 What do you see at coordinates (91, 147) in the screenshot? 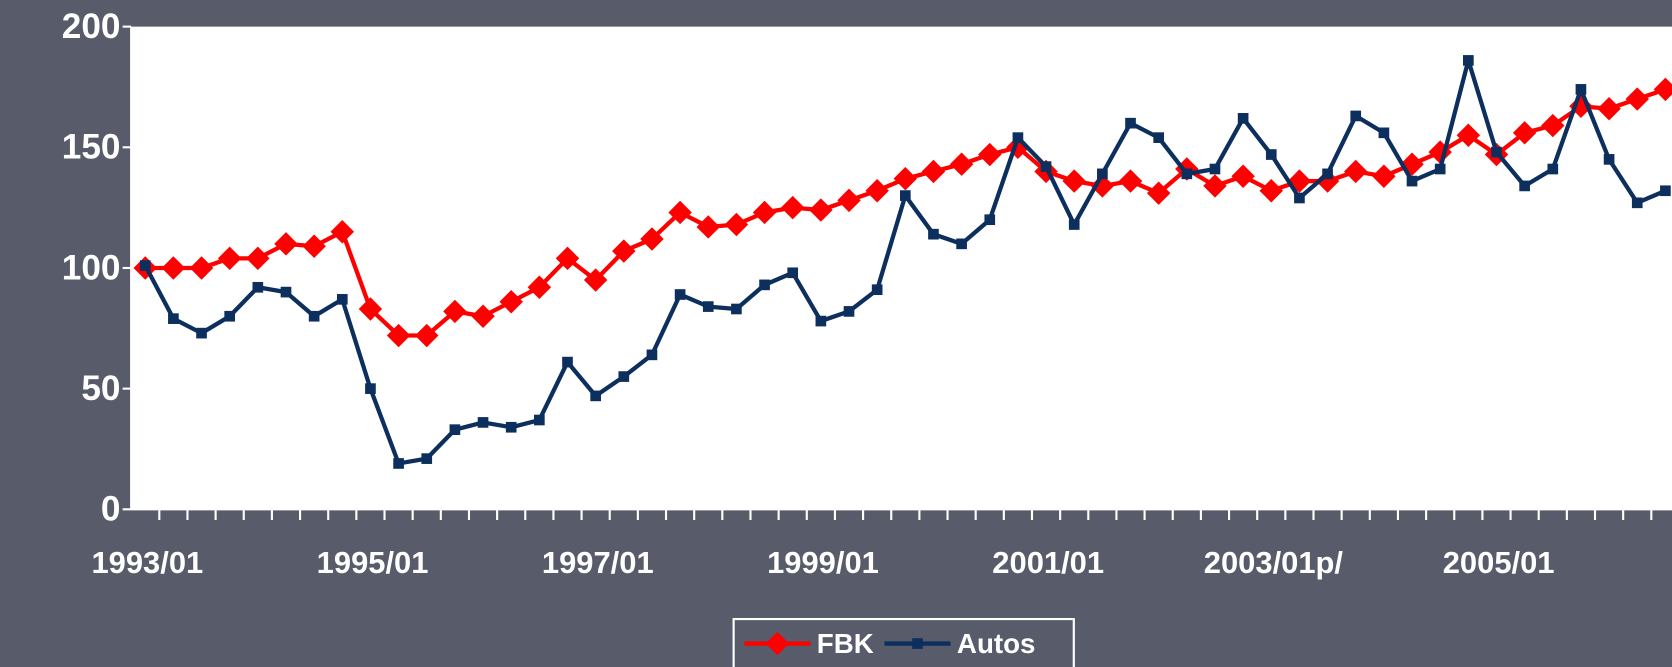
I see `y-tick-label: 150` at bounding box center [91, 147].